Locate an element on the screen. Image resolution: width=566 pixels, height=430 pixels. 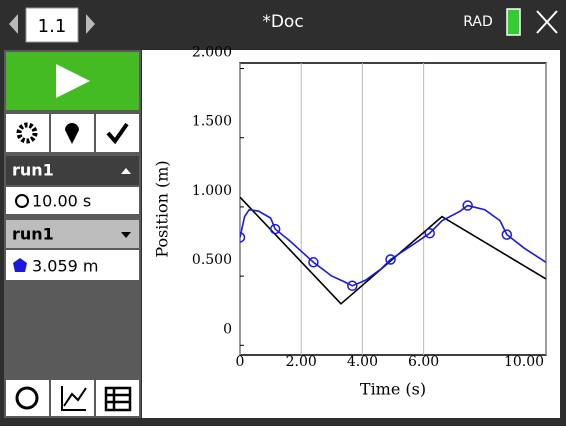
x-tick-label: 6.00 is located at coordinates (423, 362).